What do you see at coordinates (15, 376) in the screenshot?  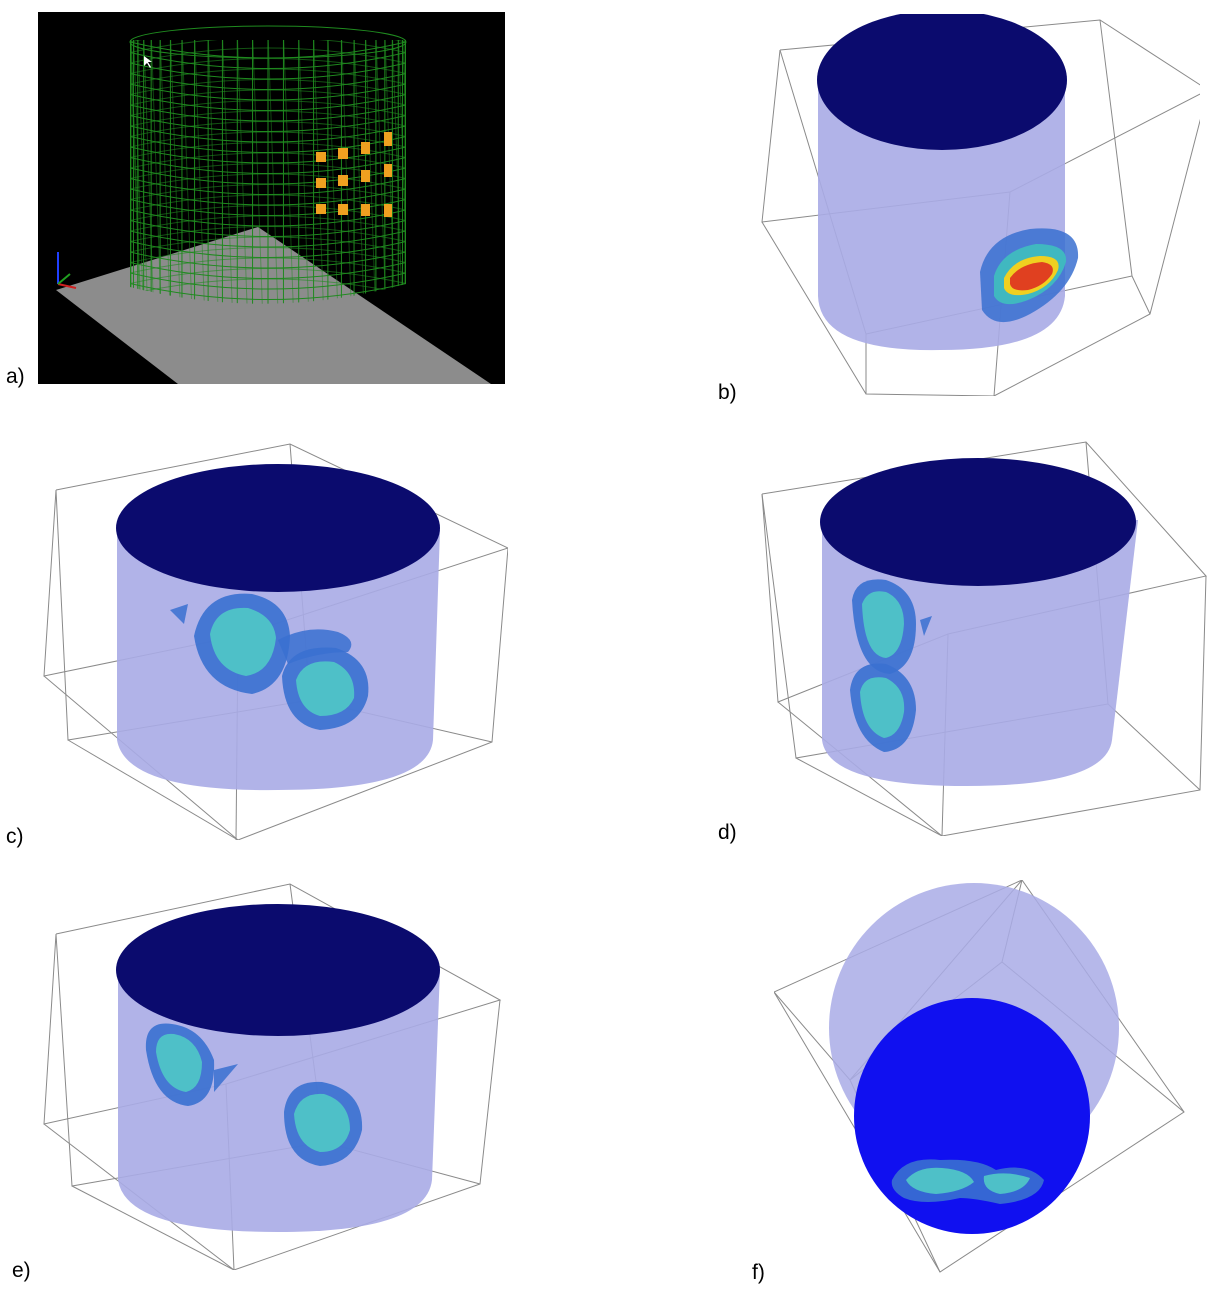 I see `panel-label-a: a)` at bounding box center [15, 376].